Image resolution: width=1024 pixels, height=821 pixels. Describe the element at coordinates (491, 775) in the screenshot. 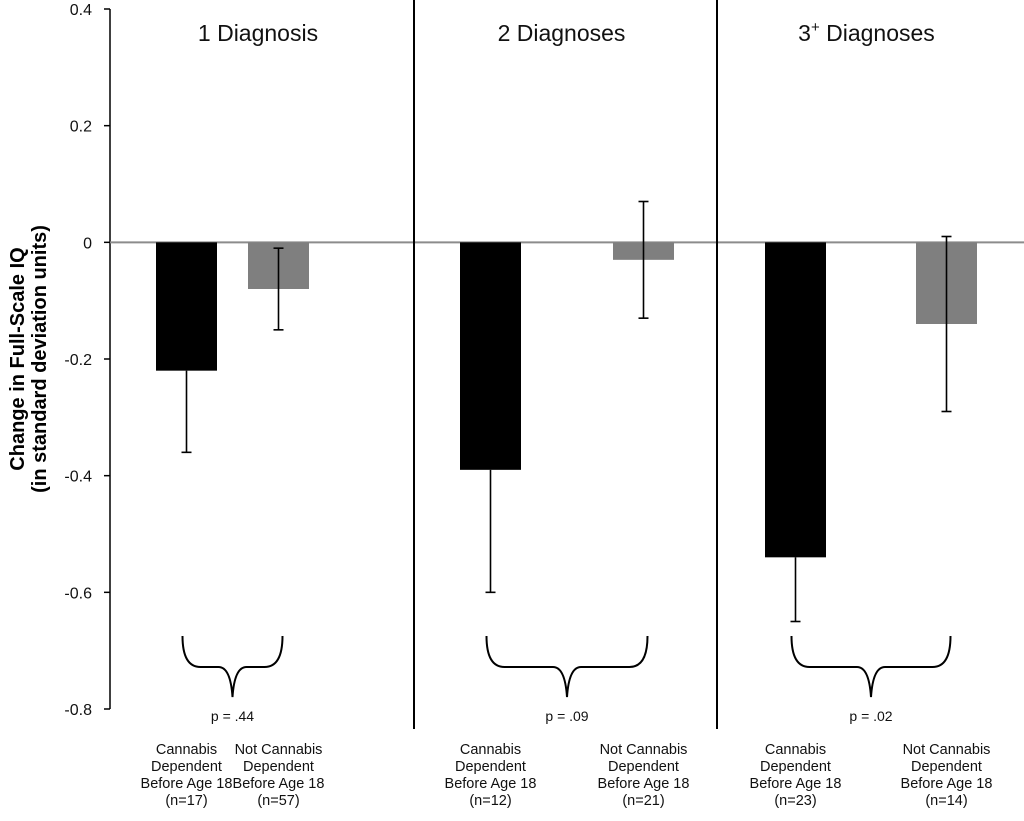

I see `category-label: Cannabis Dependent Before Age 18 (n=12)` at that location.